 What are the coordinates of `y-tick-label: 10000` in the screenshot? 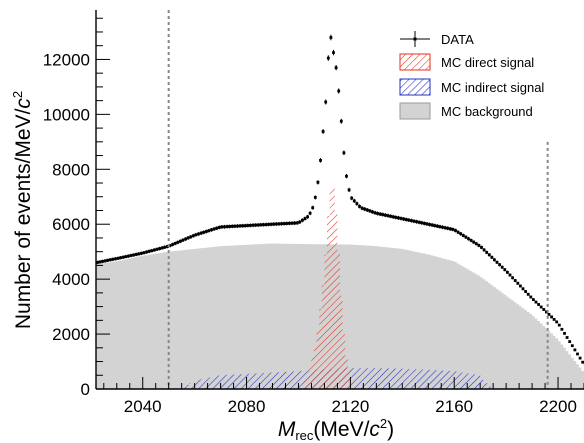 It's located at (66, 114).